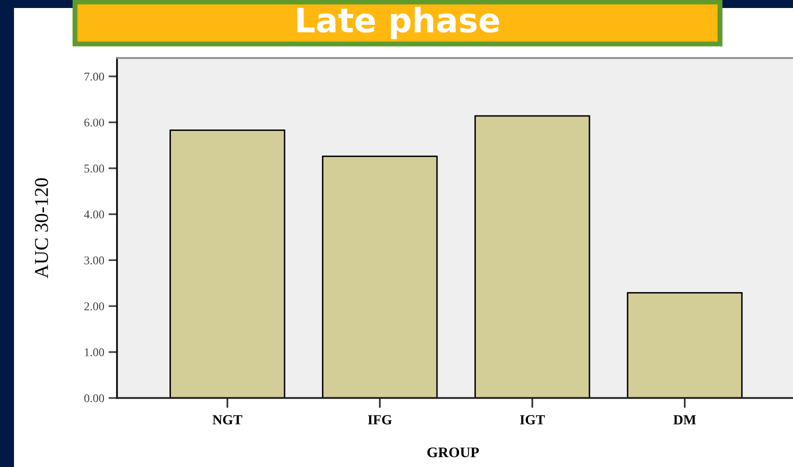 The width and height of the screenshot is (793, 467). Describe the element at coordinates (453, 452) in the screenshot. I see `x-axis-title: GROUP` at that location.